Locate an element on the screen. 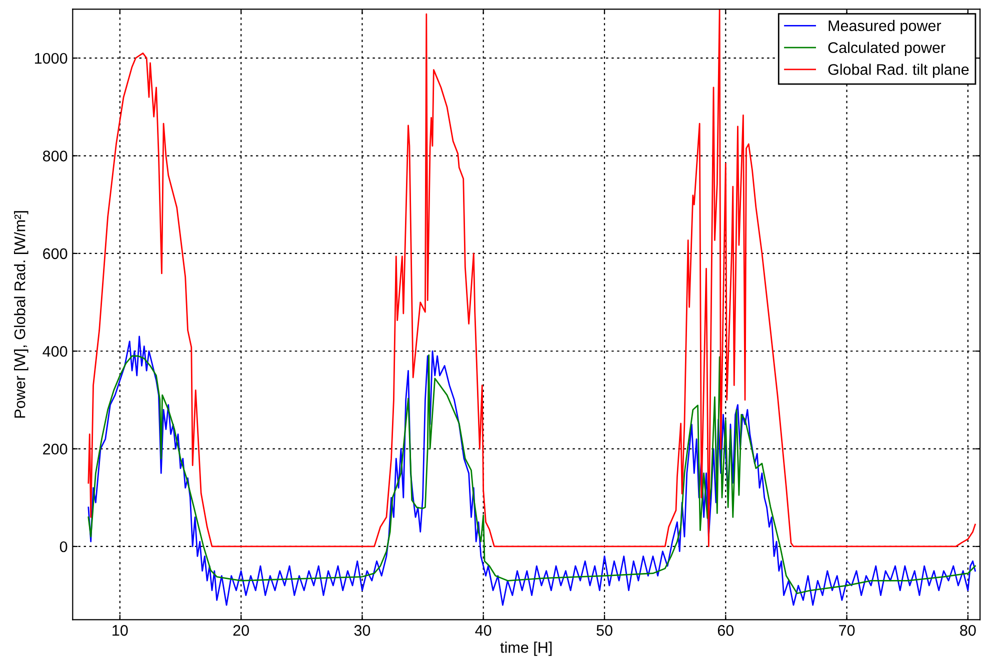 The image size is (982, 660). y-tick-label: 800 is located at coordinates (55, 156).